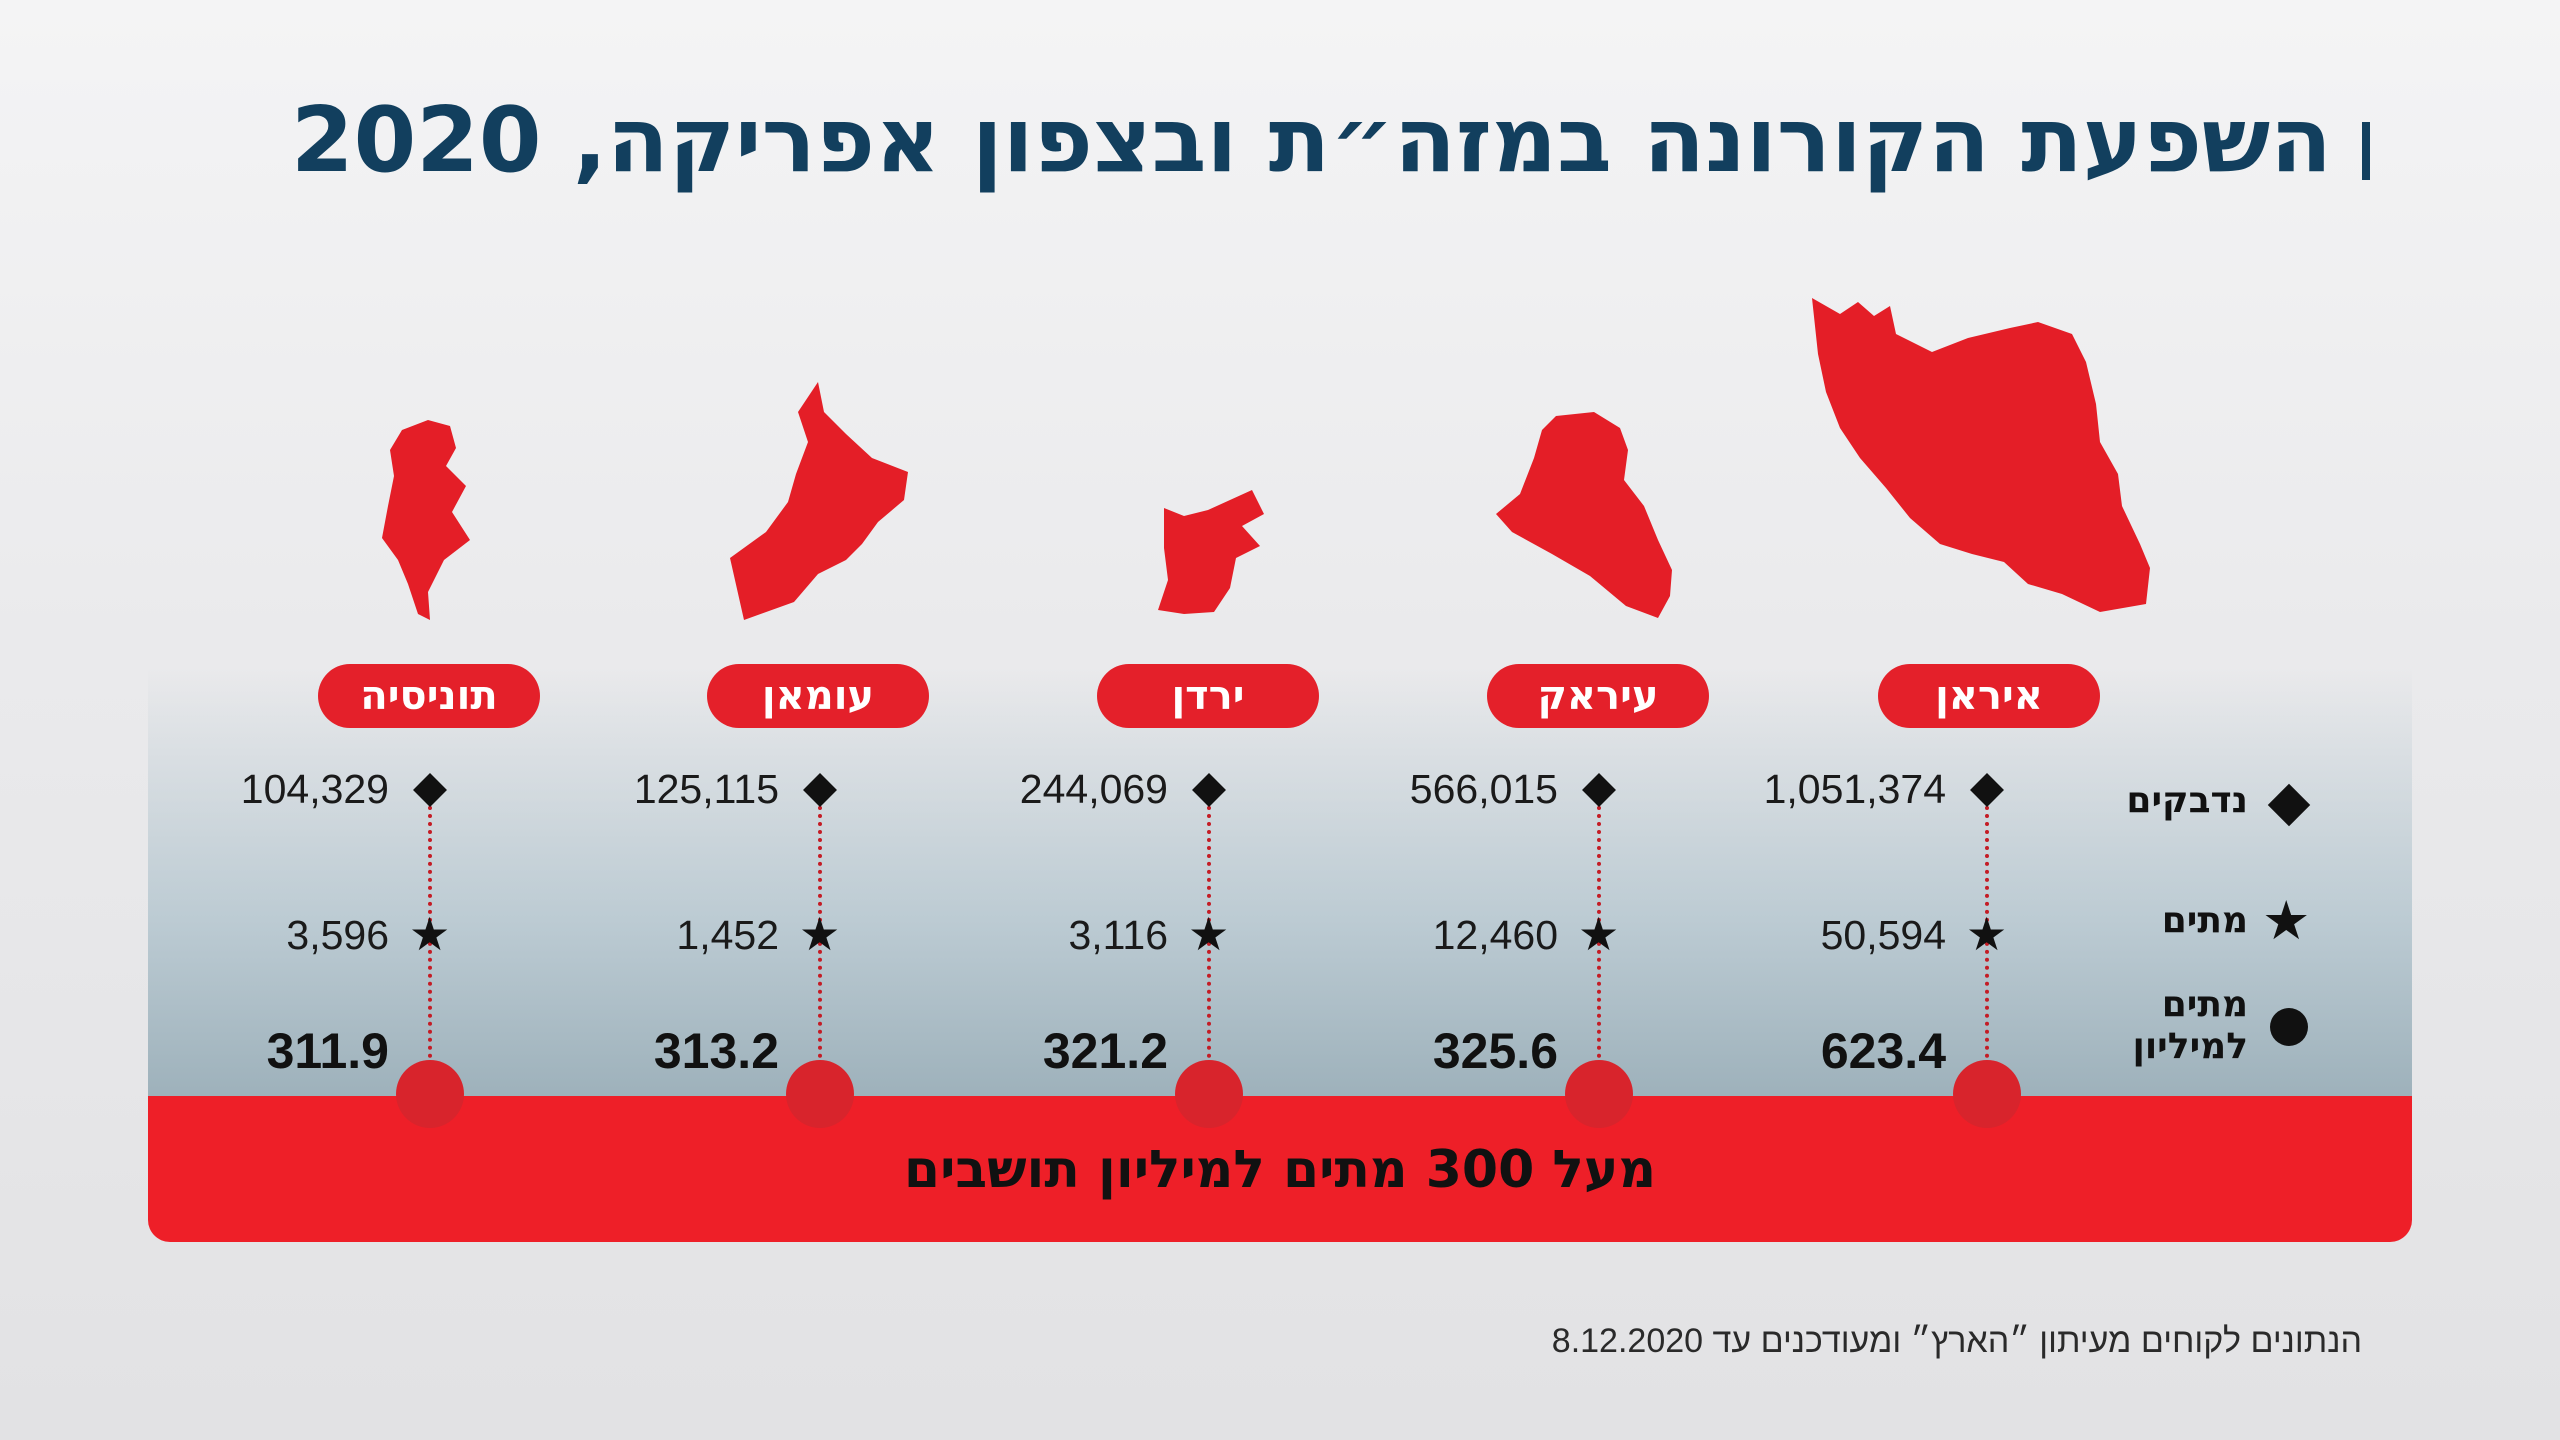  Describe the element at coordinates (337, 935) in the screenshot. I see `deaths-value-tunisia: 3,596` at that location.